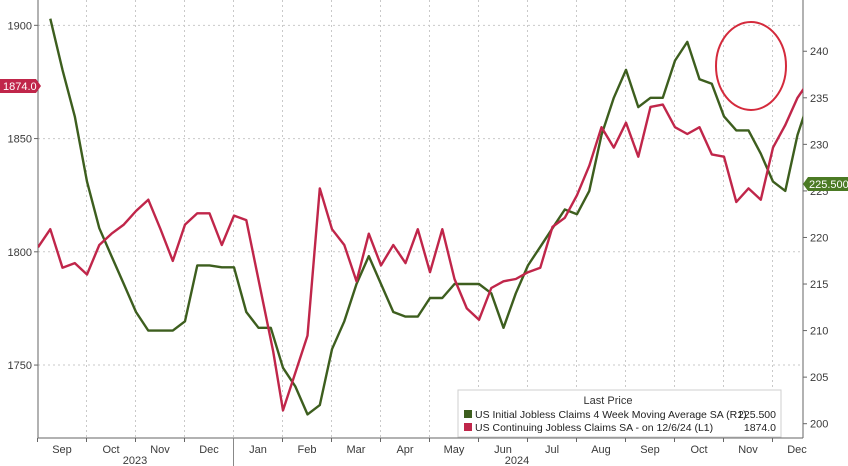 The height and width of the screenshot is (466, 848). What do you see at coordinates (819, 52) in the screenshot?
I see `right-axis-tick-label: 240` at bounding box center [819, 52].